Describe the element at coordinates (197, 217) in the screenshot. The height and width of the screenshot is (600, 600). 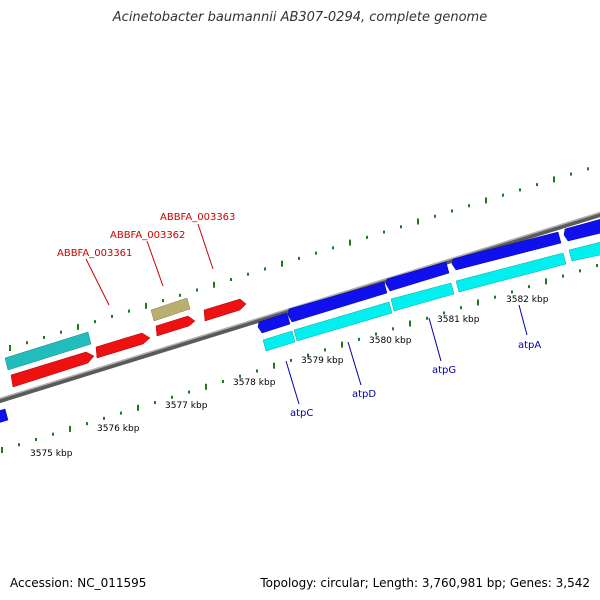
I see `gene-label-abbfa-003363: ABBFA_003363` at that location.